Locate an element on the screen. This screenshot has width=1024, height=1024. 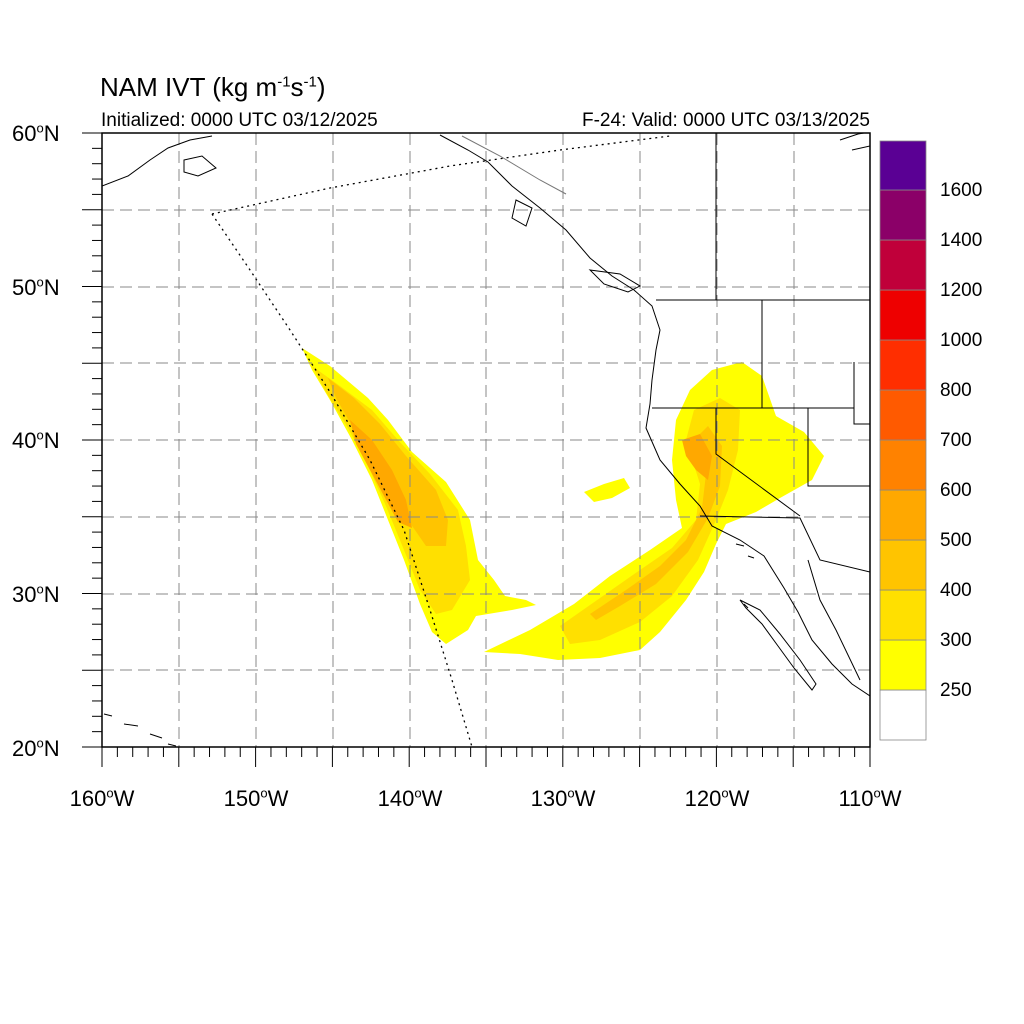
lat-label-50n: 50oN is located at coordinates (36, 287).